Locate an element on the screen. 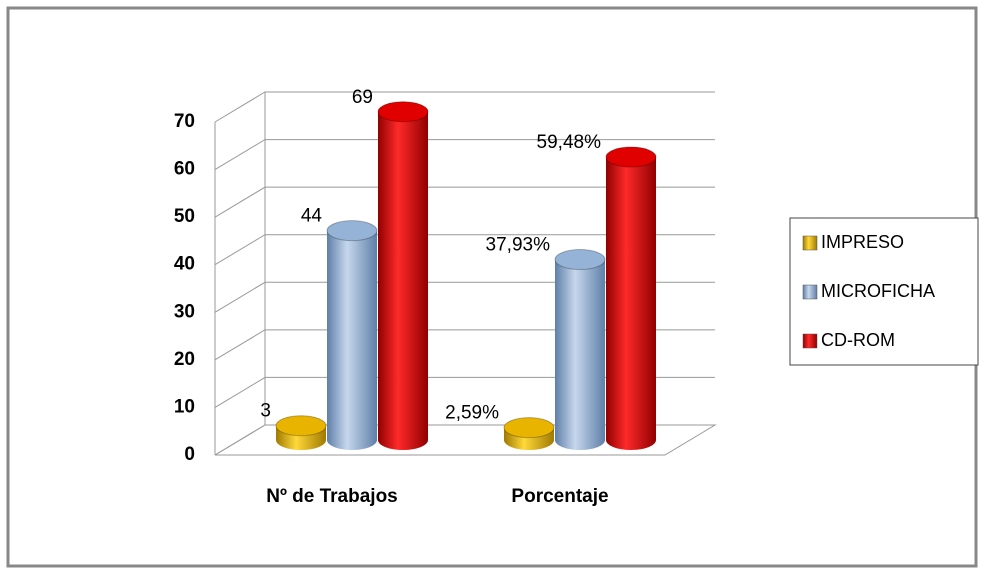 Image resolution: width=984 pixels, height=574 pixels. y-tick-label: 50 is located at coordinates (184, 216).